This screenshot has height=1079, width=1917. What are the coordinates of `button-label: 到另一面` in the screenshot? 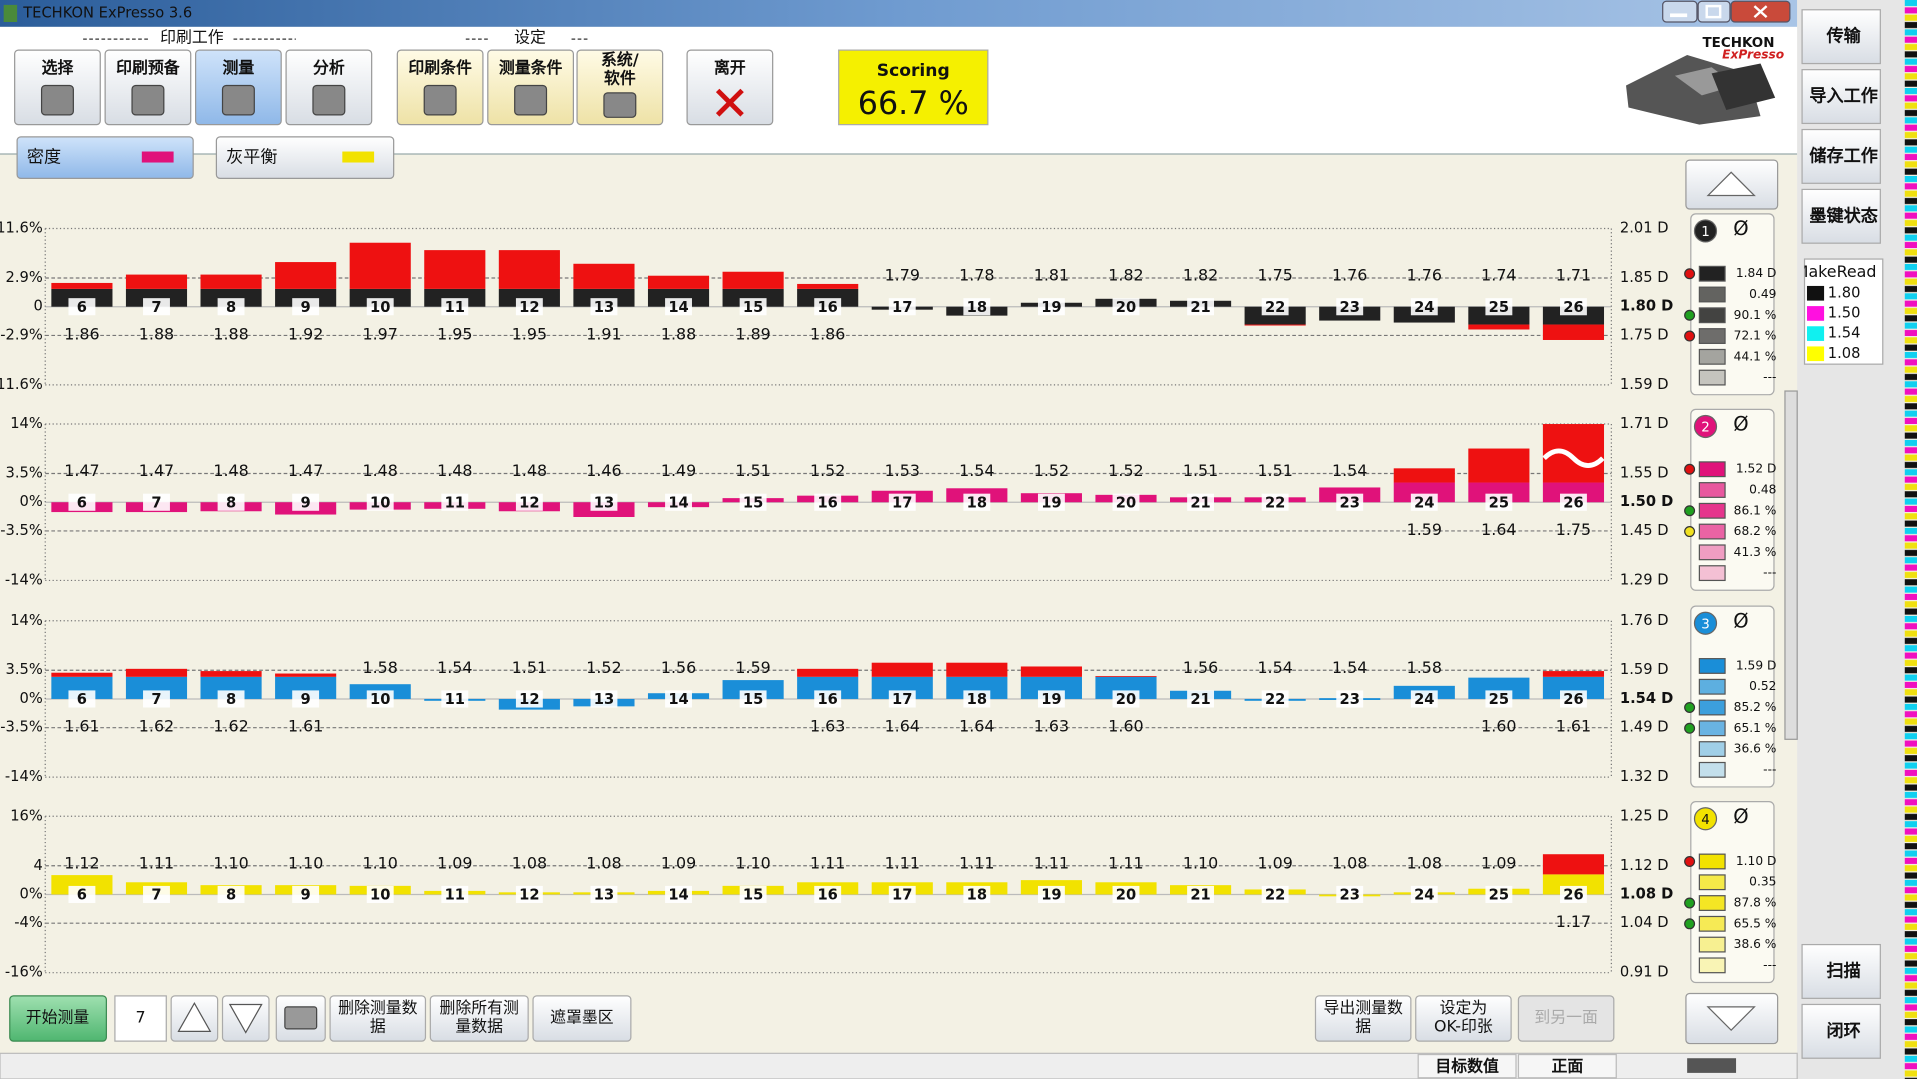 It's located at (1566, 1016).